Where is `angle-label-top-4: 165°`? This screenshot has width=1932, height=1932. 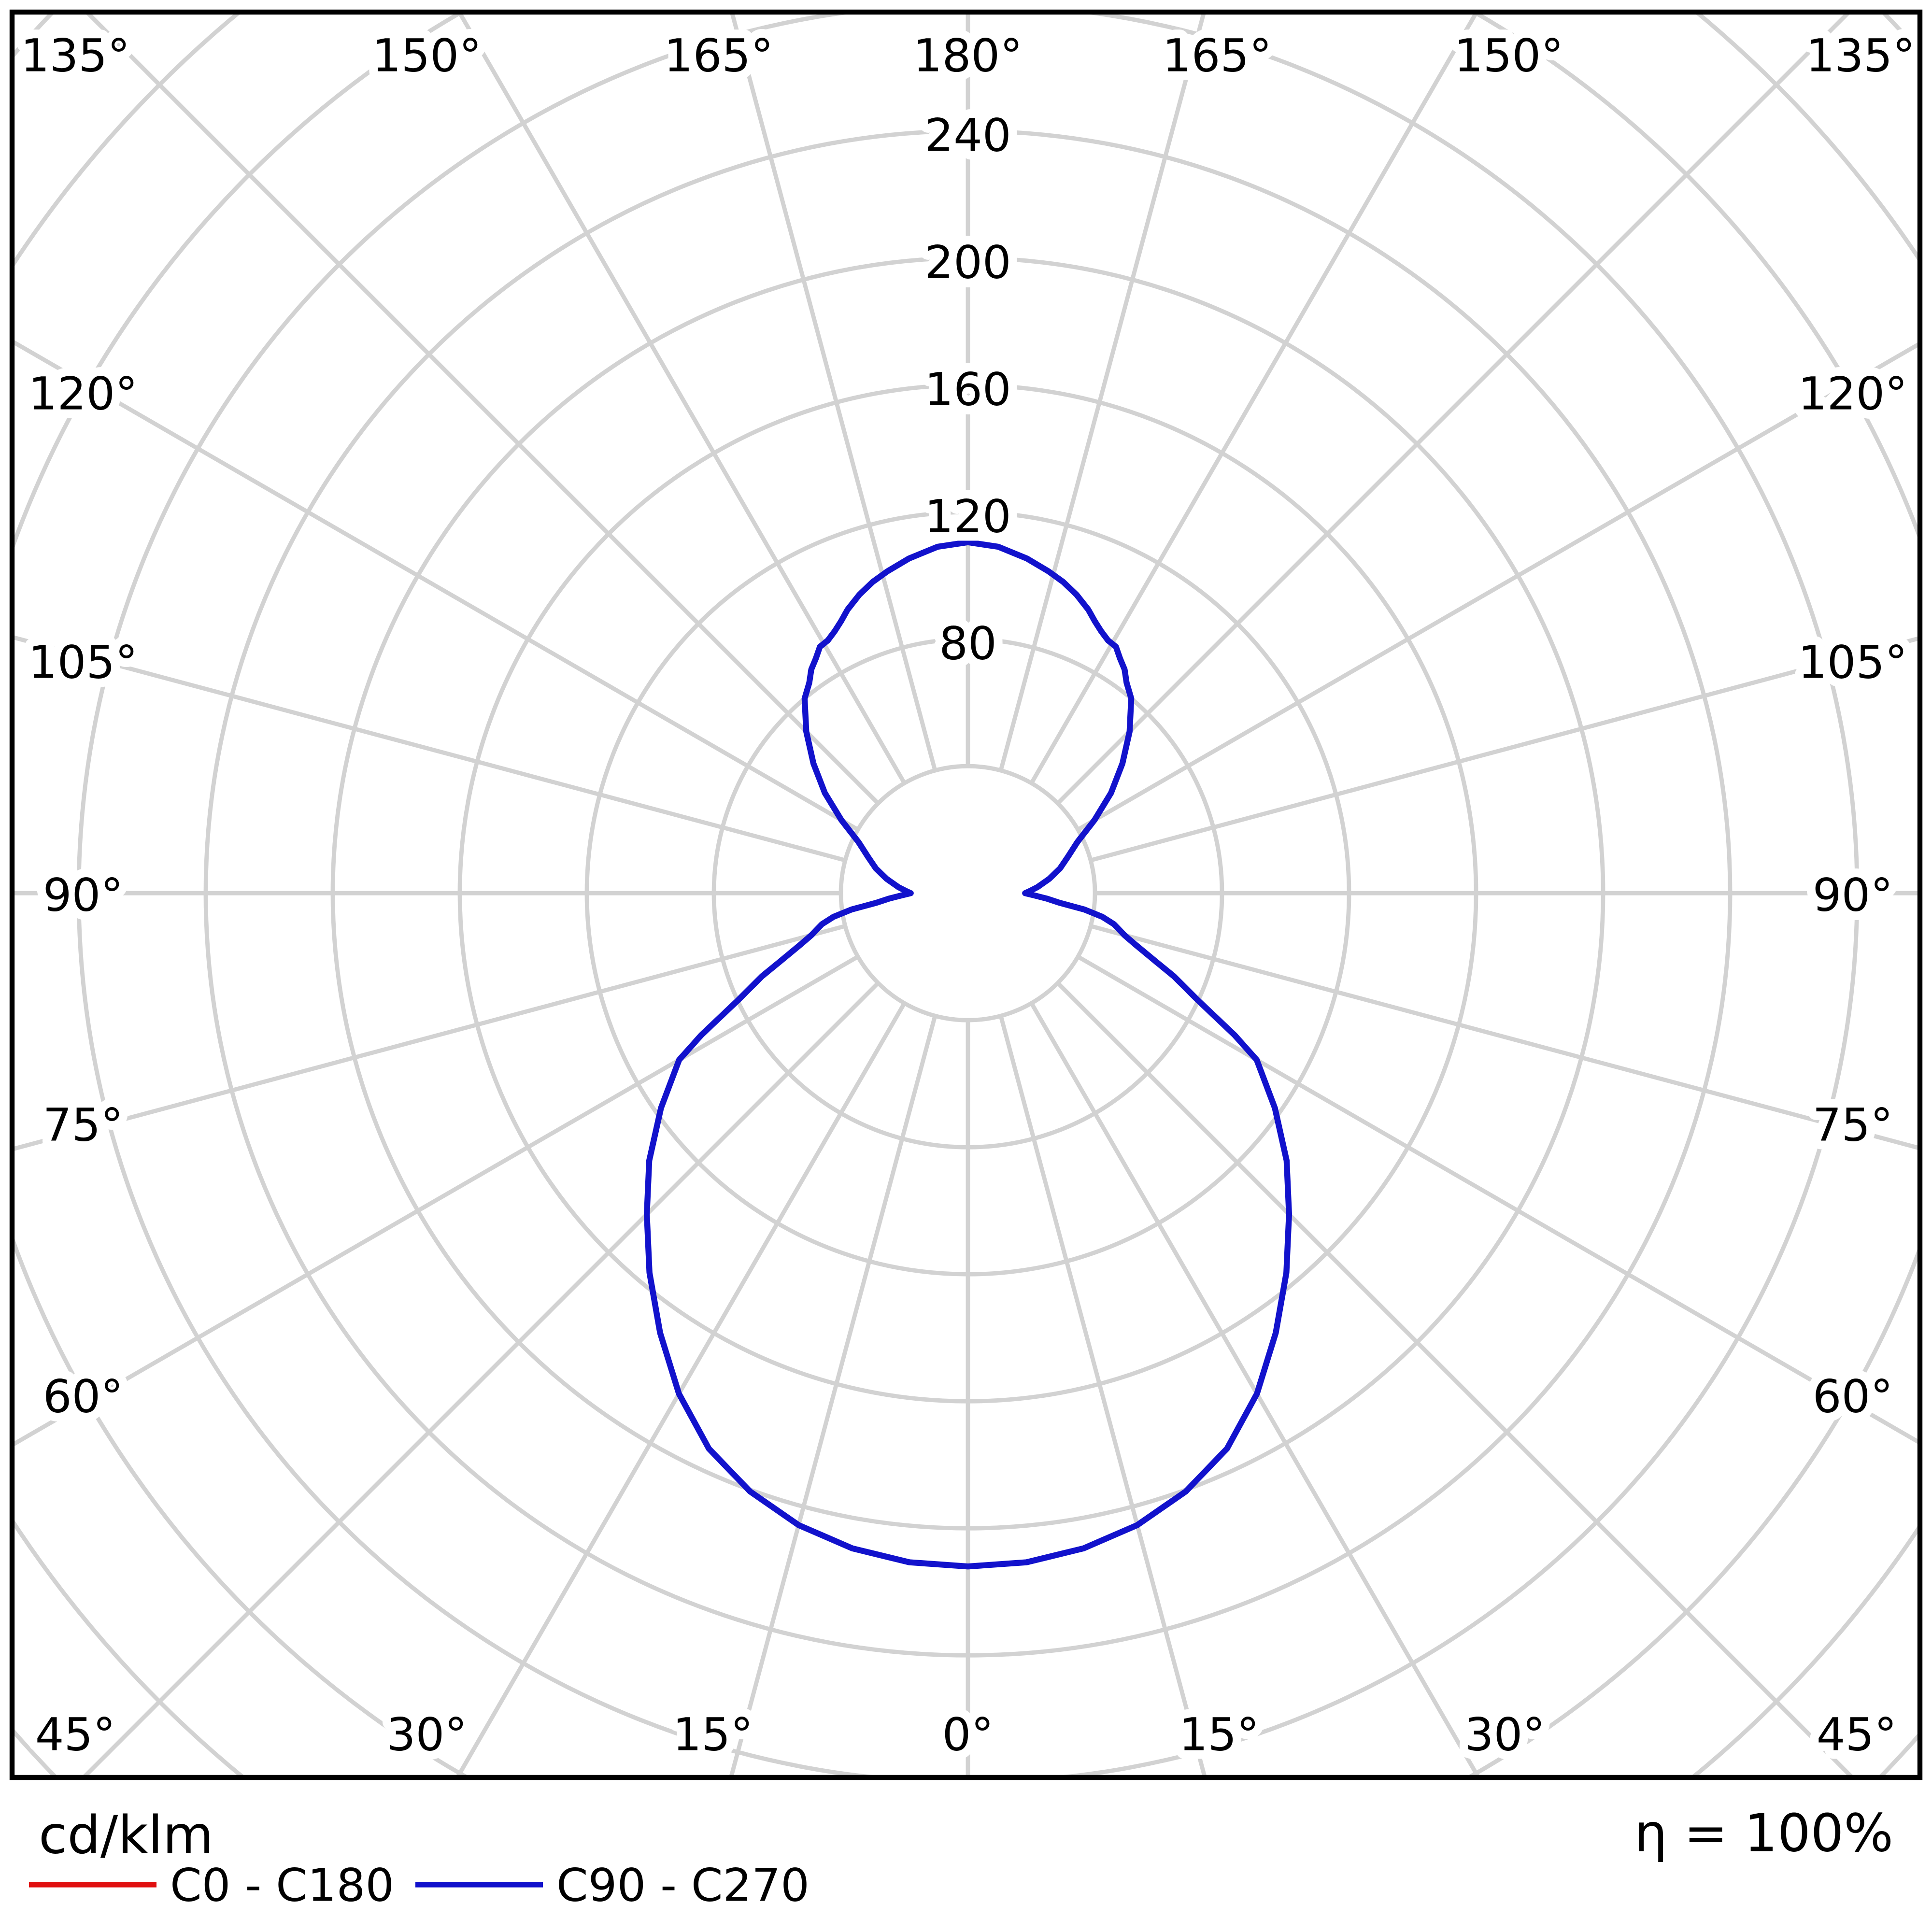
angle-label-top-4: 165° is located at coordinates (1217, 56).